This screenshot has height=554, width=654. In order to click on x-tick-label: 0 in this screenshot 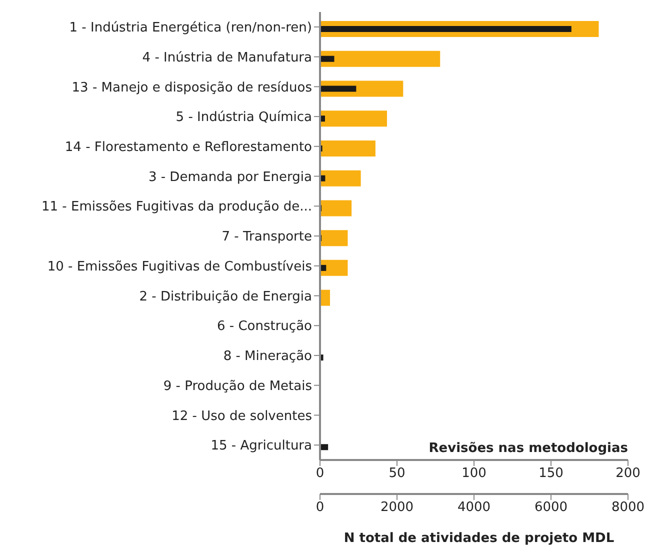, I will do `click(320, 474)`.